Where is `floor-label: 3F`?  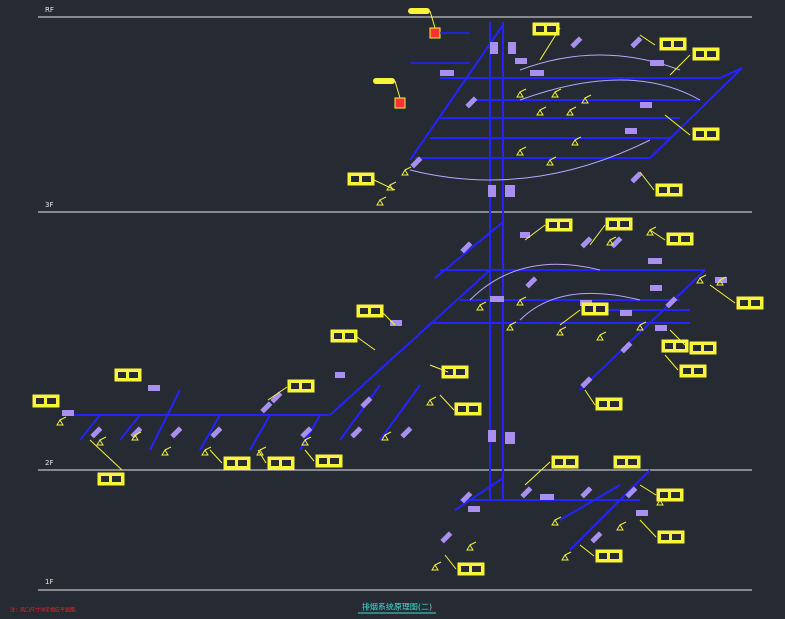 floor-label: 3F is located at coordinates (49, 205).